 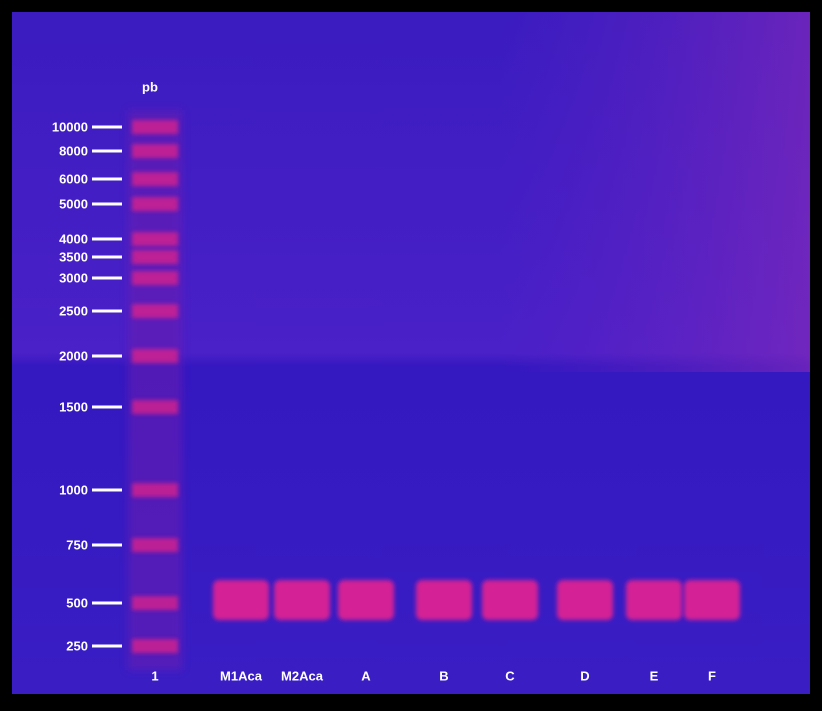 I want to click on marker-label: 3500, so click(x=73, y=256).